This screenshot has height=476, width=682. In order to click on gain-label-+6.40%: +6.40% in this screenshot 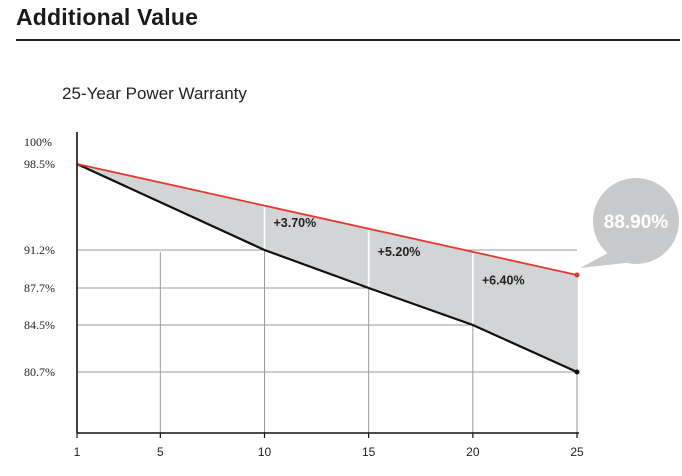, I will do `click(503, 281)`.